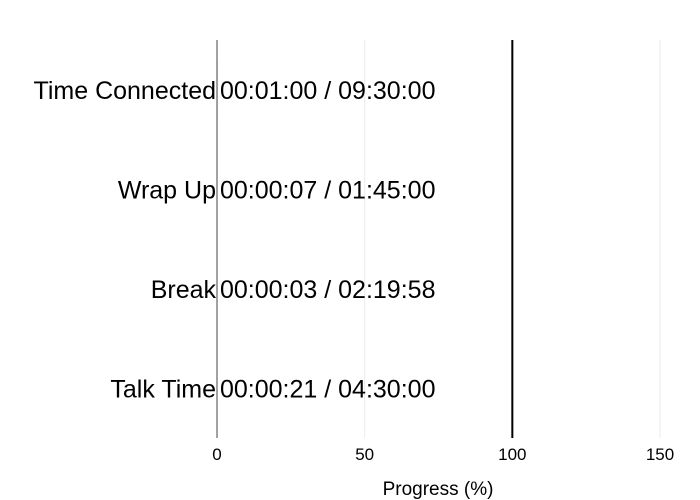 The height and width of the screenshot is (500, 700). I want to click on x-tick-label: 50, so click(364, 454).